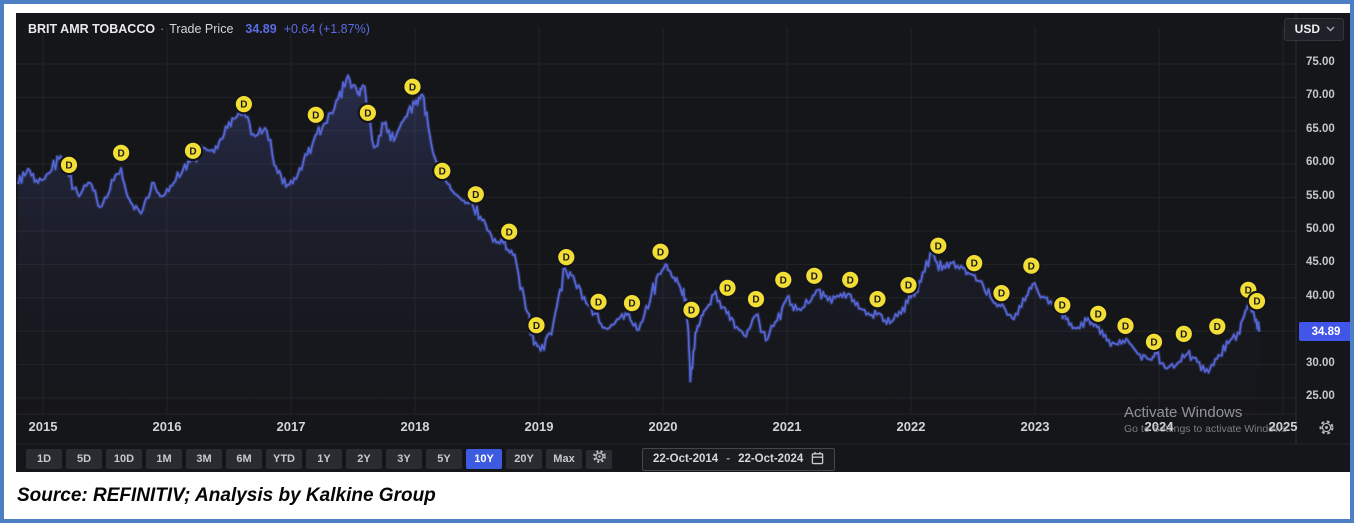  Describe the element at coordinates (1320, 95) in the screenshot. I see `y-axis-tick: 70.00` at that location.